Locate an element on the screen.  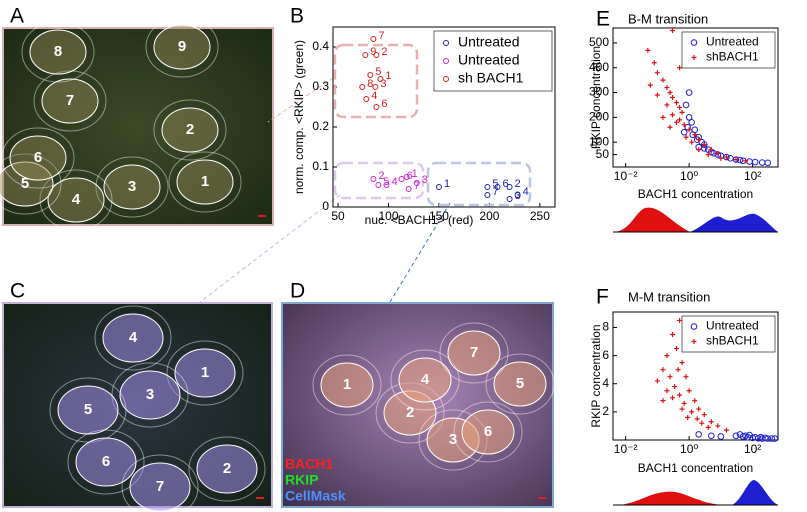
point-label: 1 is located at coordinates (447, 184).